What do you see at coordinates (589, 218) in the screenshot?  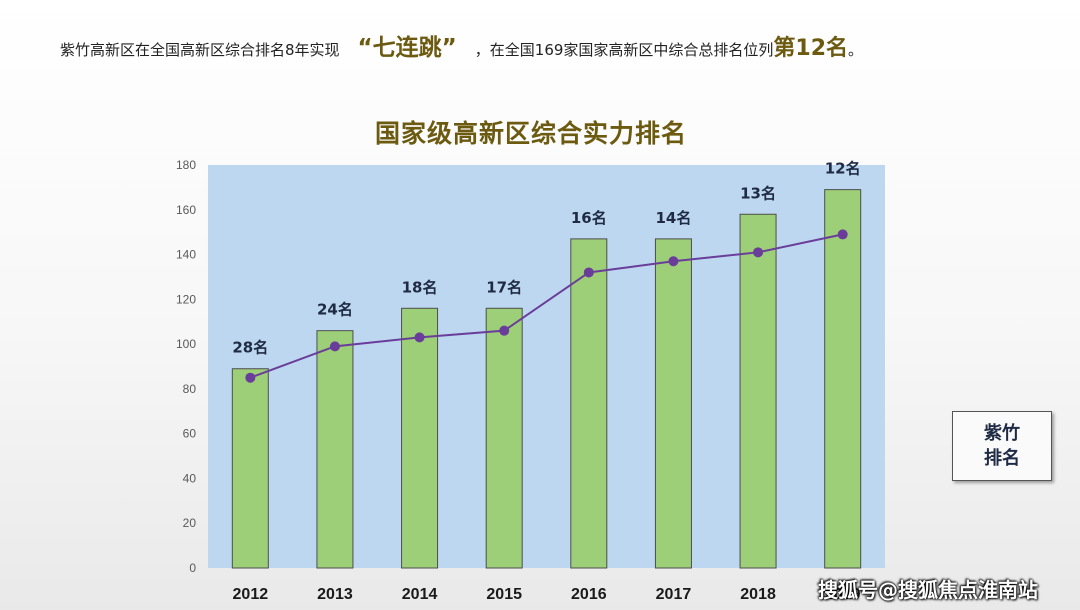 I see `data-label: 16名` at bounding box center [589, 218].